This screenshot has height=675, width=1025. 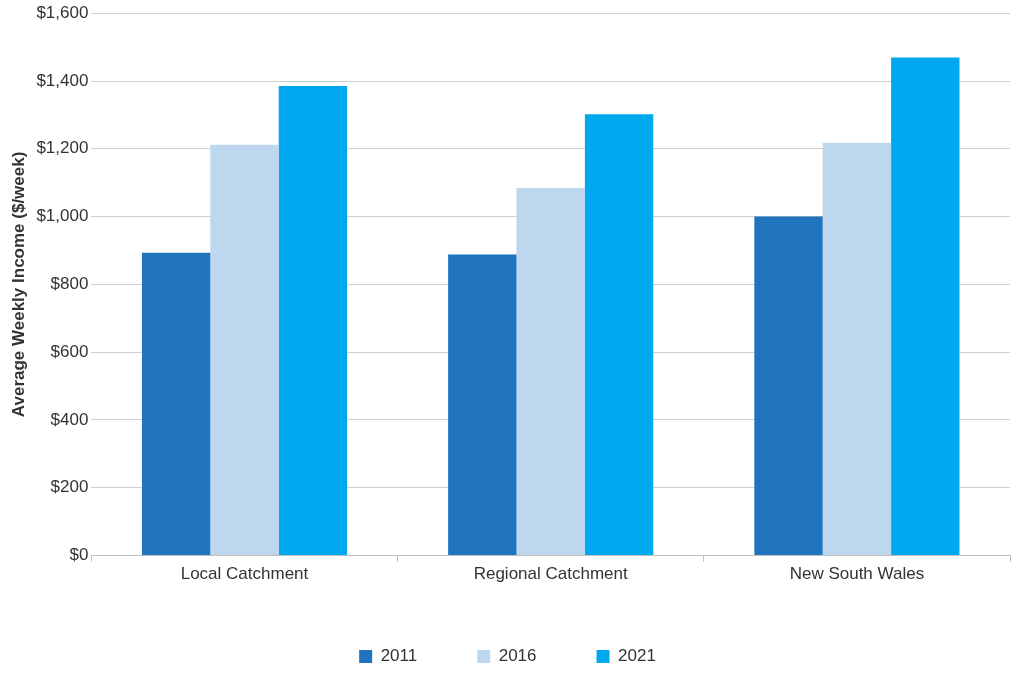 I want to click on y-tick-label: $0, so click(x=79, y=555).